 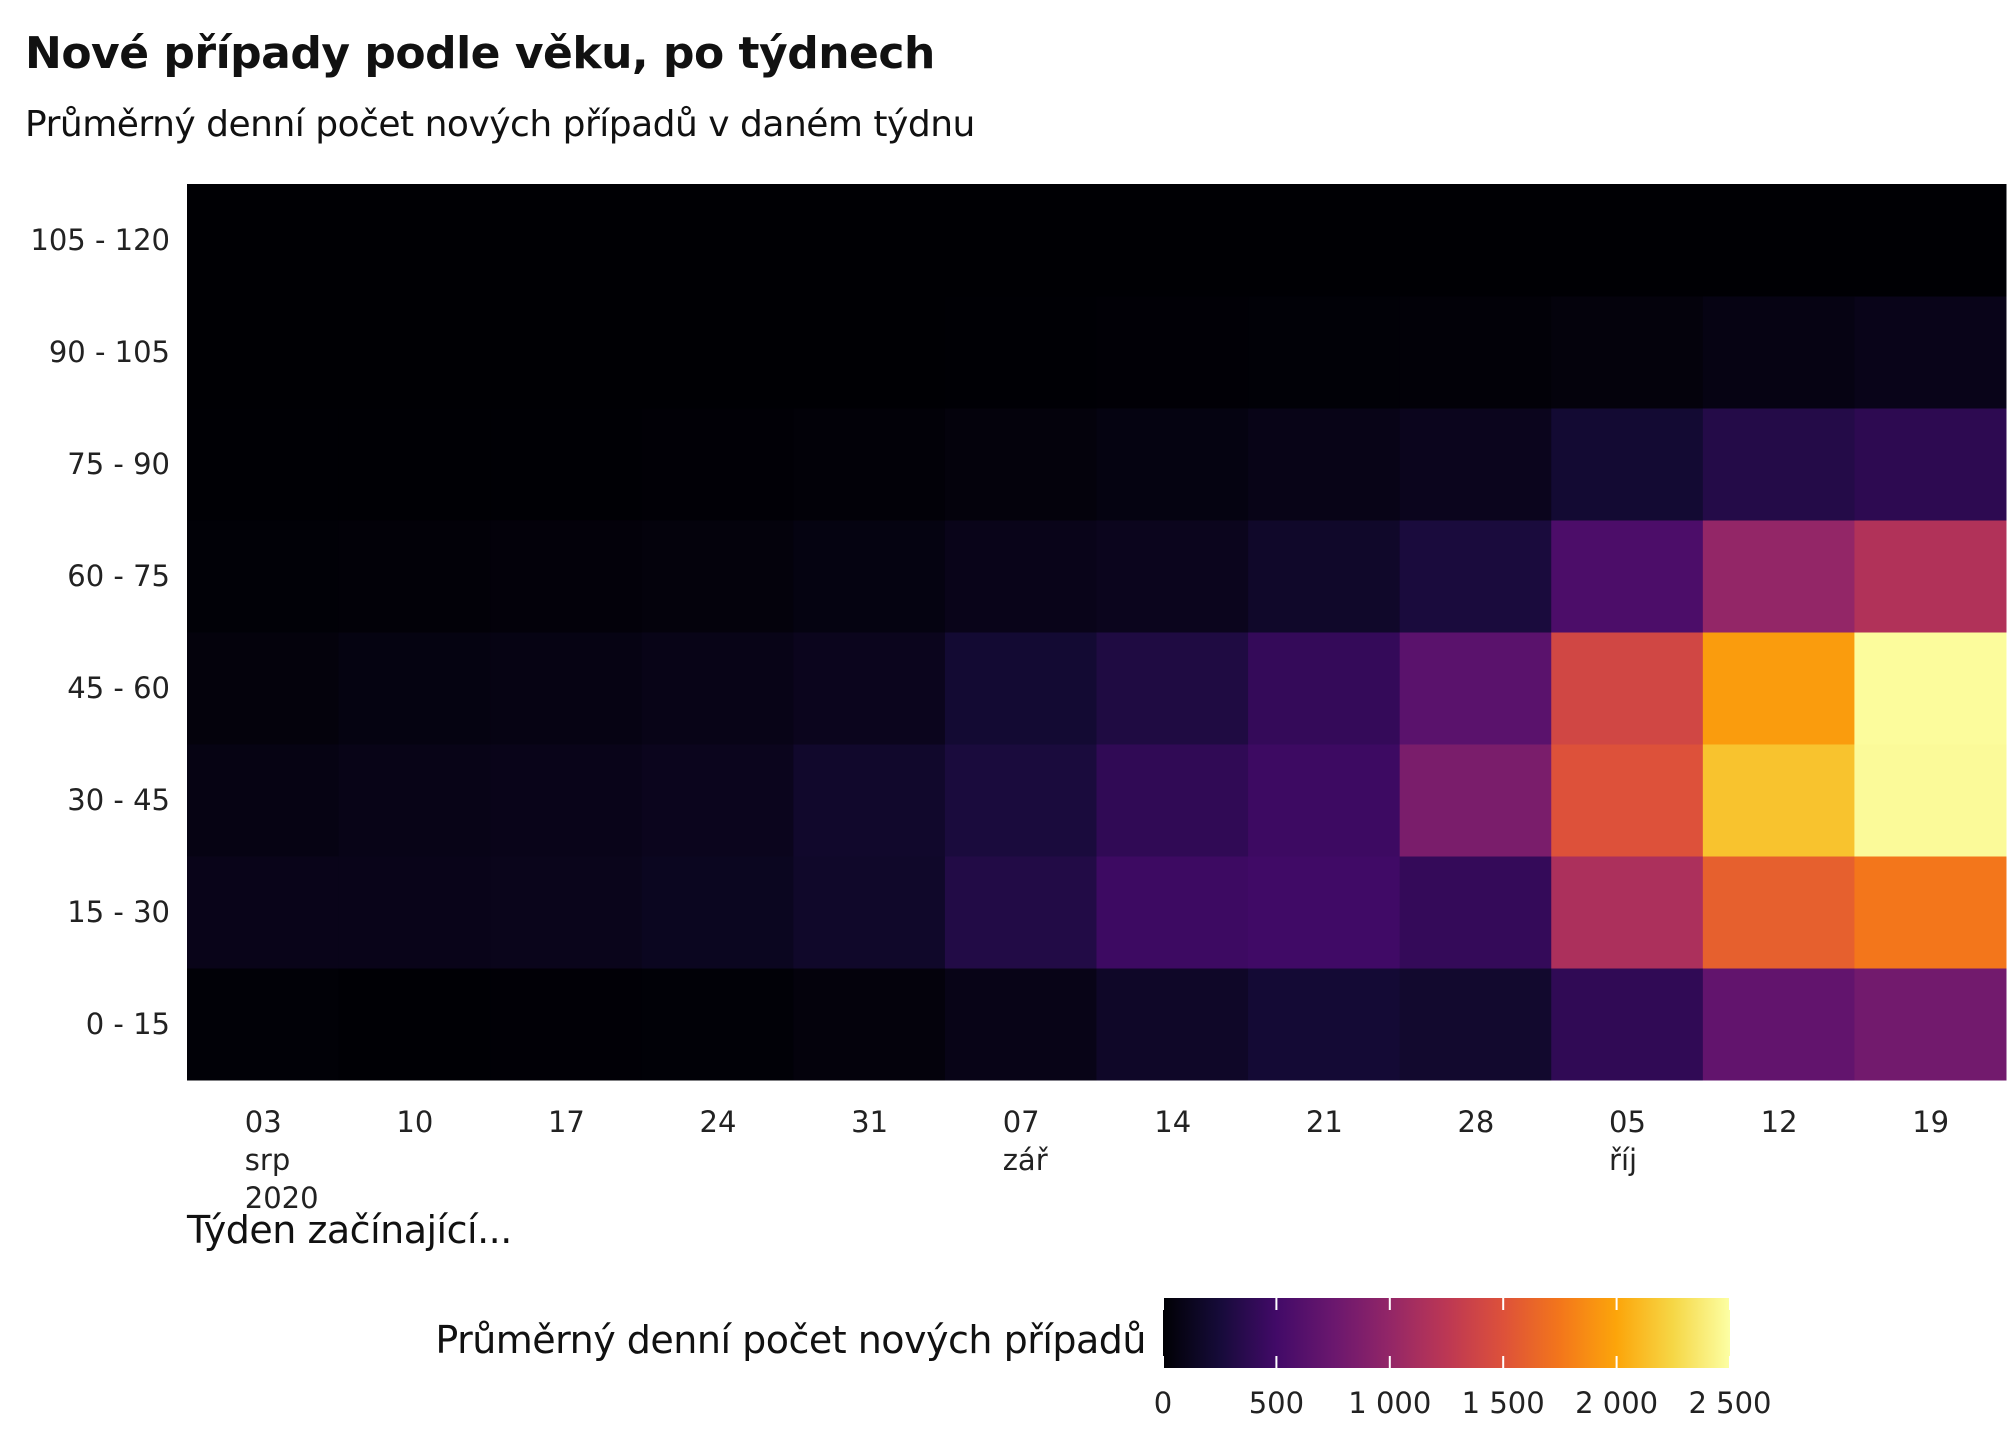 I want to click on chart-title: Nové případy podle věku, po týdnech, so click(x=480, y=53).